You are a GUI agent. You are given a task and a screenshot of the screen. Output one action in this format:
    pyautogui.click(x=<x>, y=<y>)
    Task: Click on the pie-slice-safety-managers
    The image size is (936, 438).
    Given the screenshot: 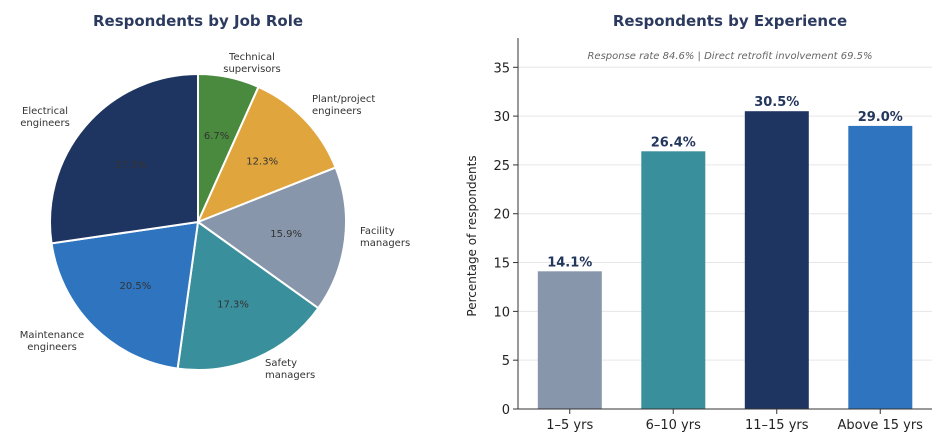 What is the action you would take?
    pyautogui.click(x=248, y=296)
    